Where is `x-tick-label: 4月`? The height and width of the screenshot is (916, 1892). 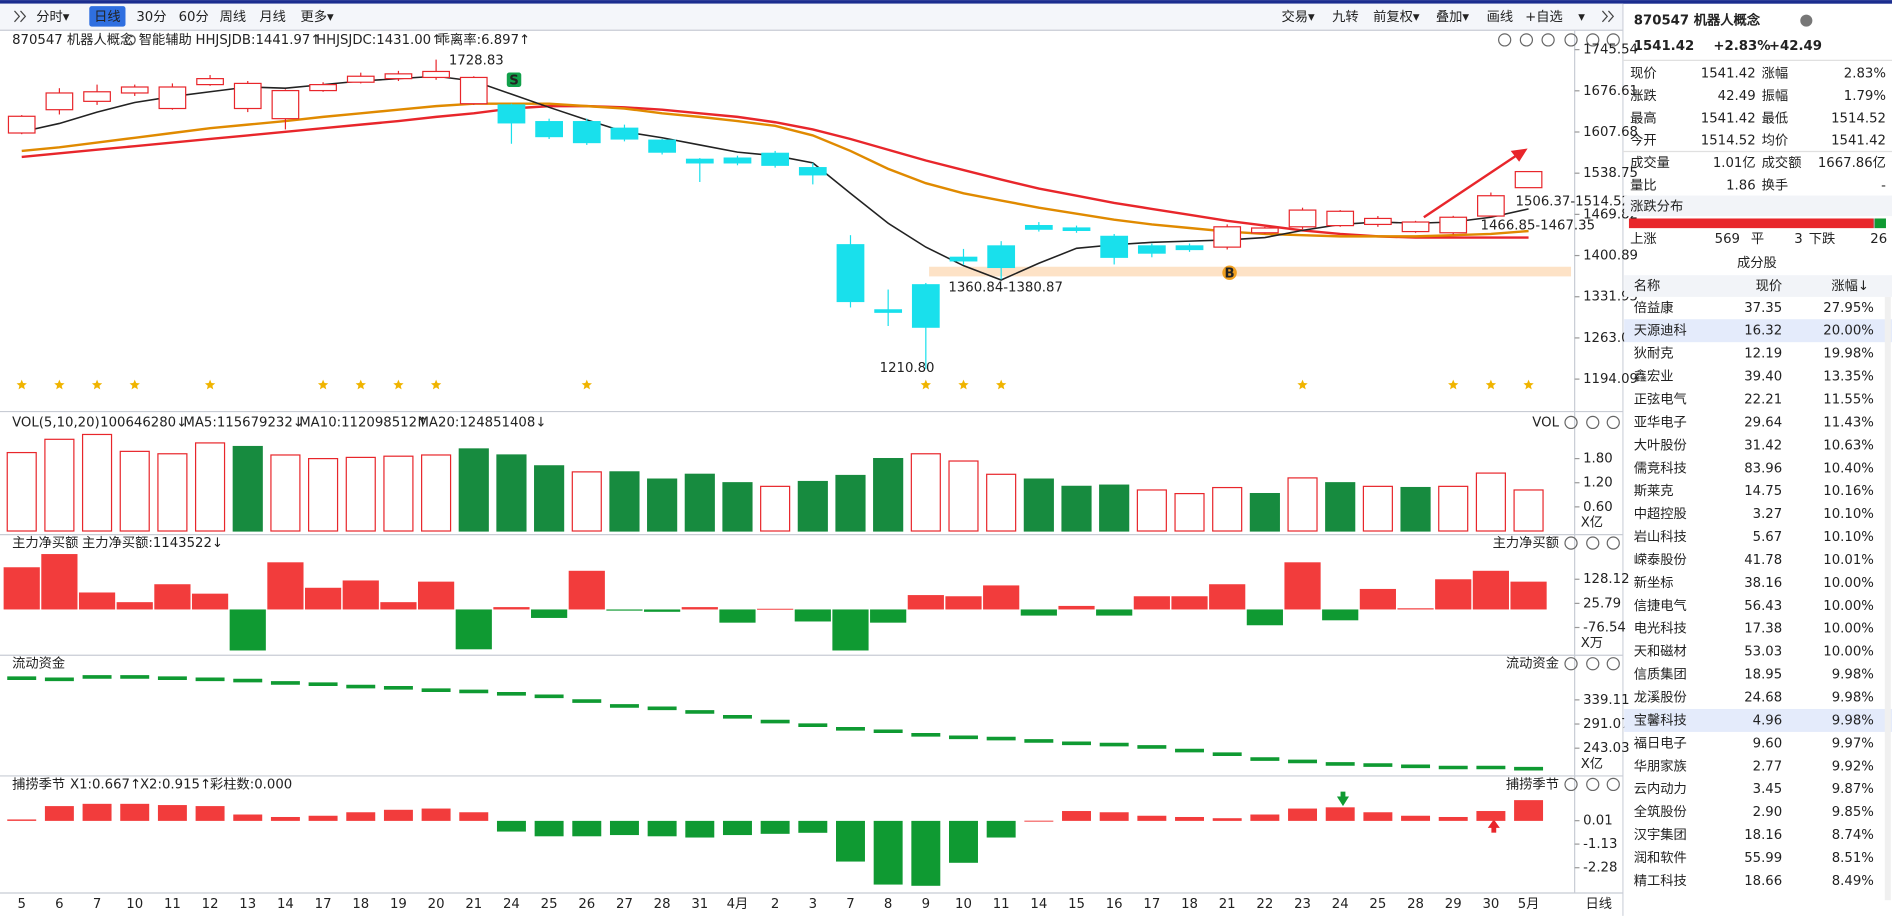
x-tick-label: 4月 is located at coordinates (738, 904).